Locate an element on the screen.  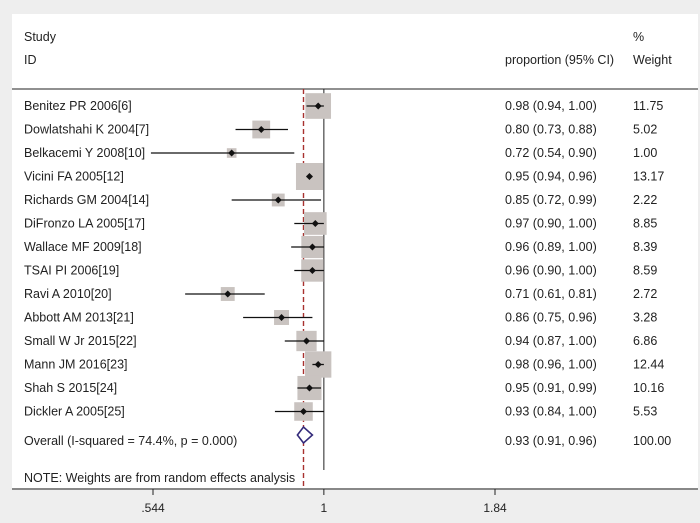
study-label: Dowlatshahi K 2004[7] is located at coordinates (86, 130).